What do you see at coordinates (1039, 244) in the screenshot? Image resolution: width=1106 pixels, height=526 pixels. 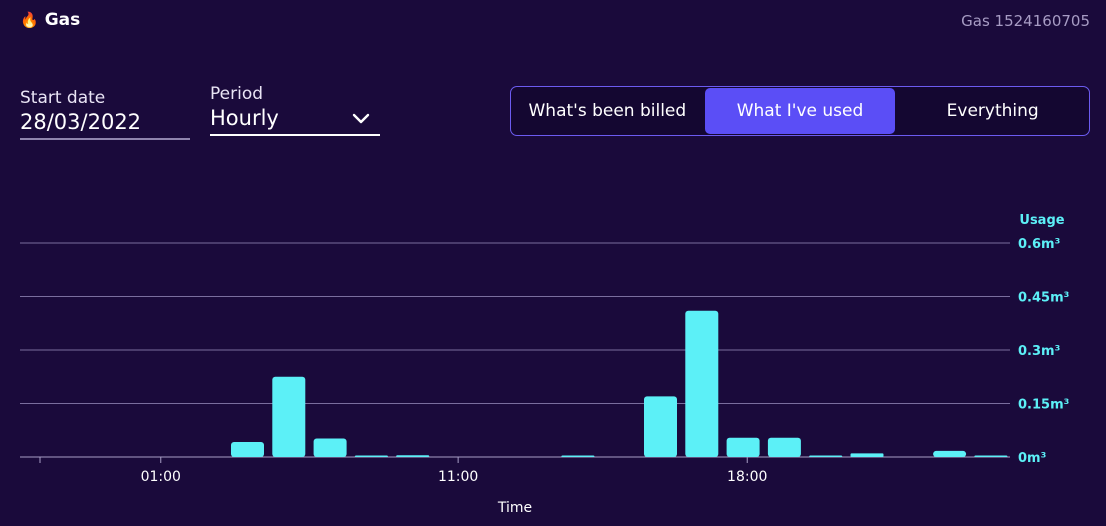 I see `y-tick-label: 0.6m³` at bounding box center [1039, 244].